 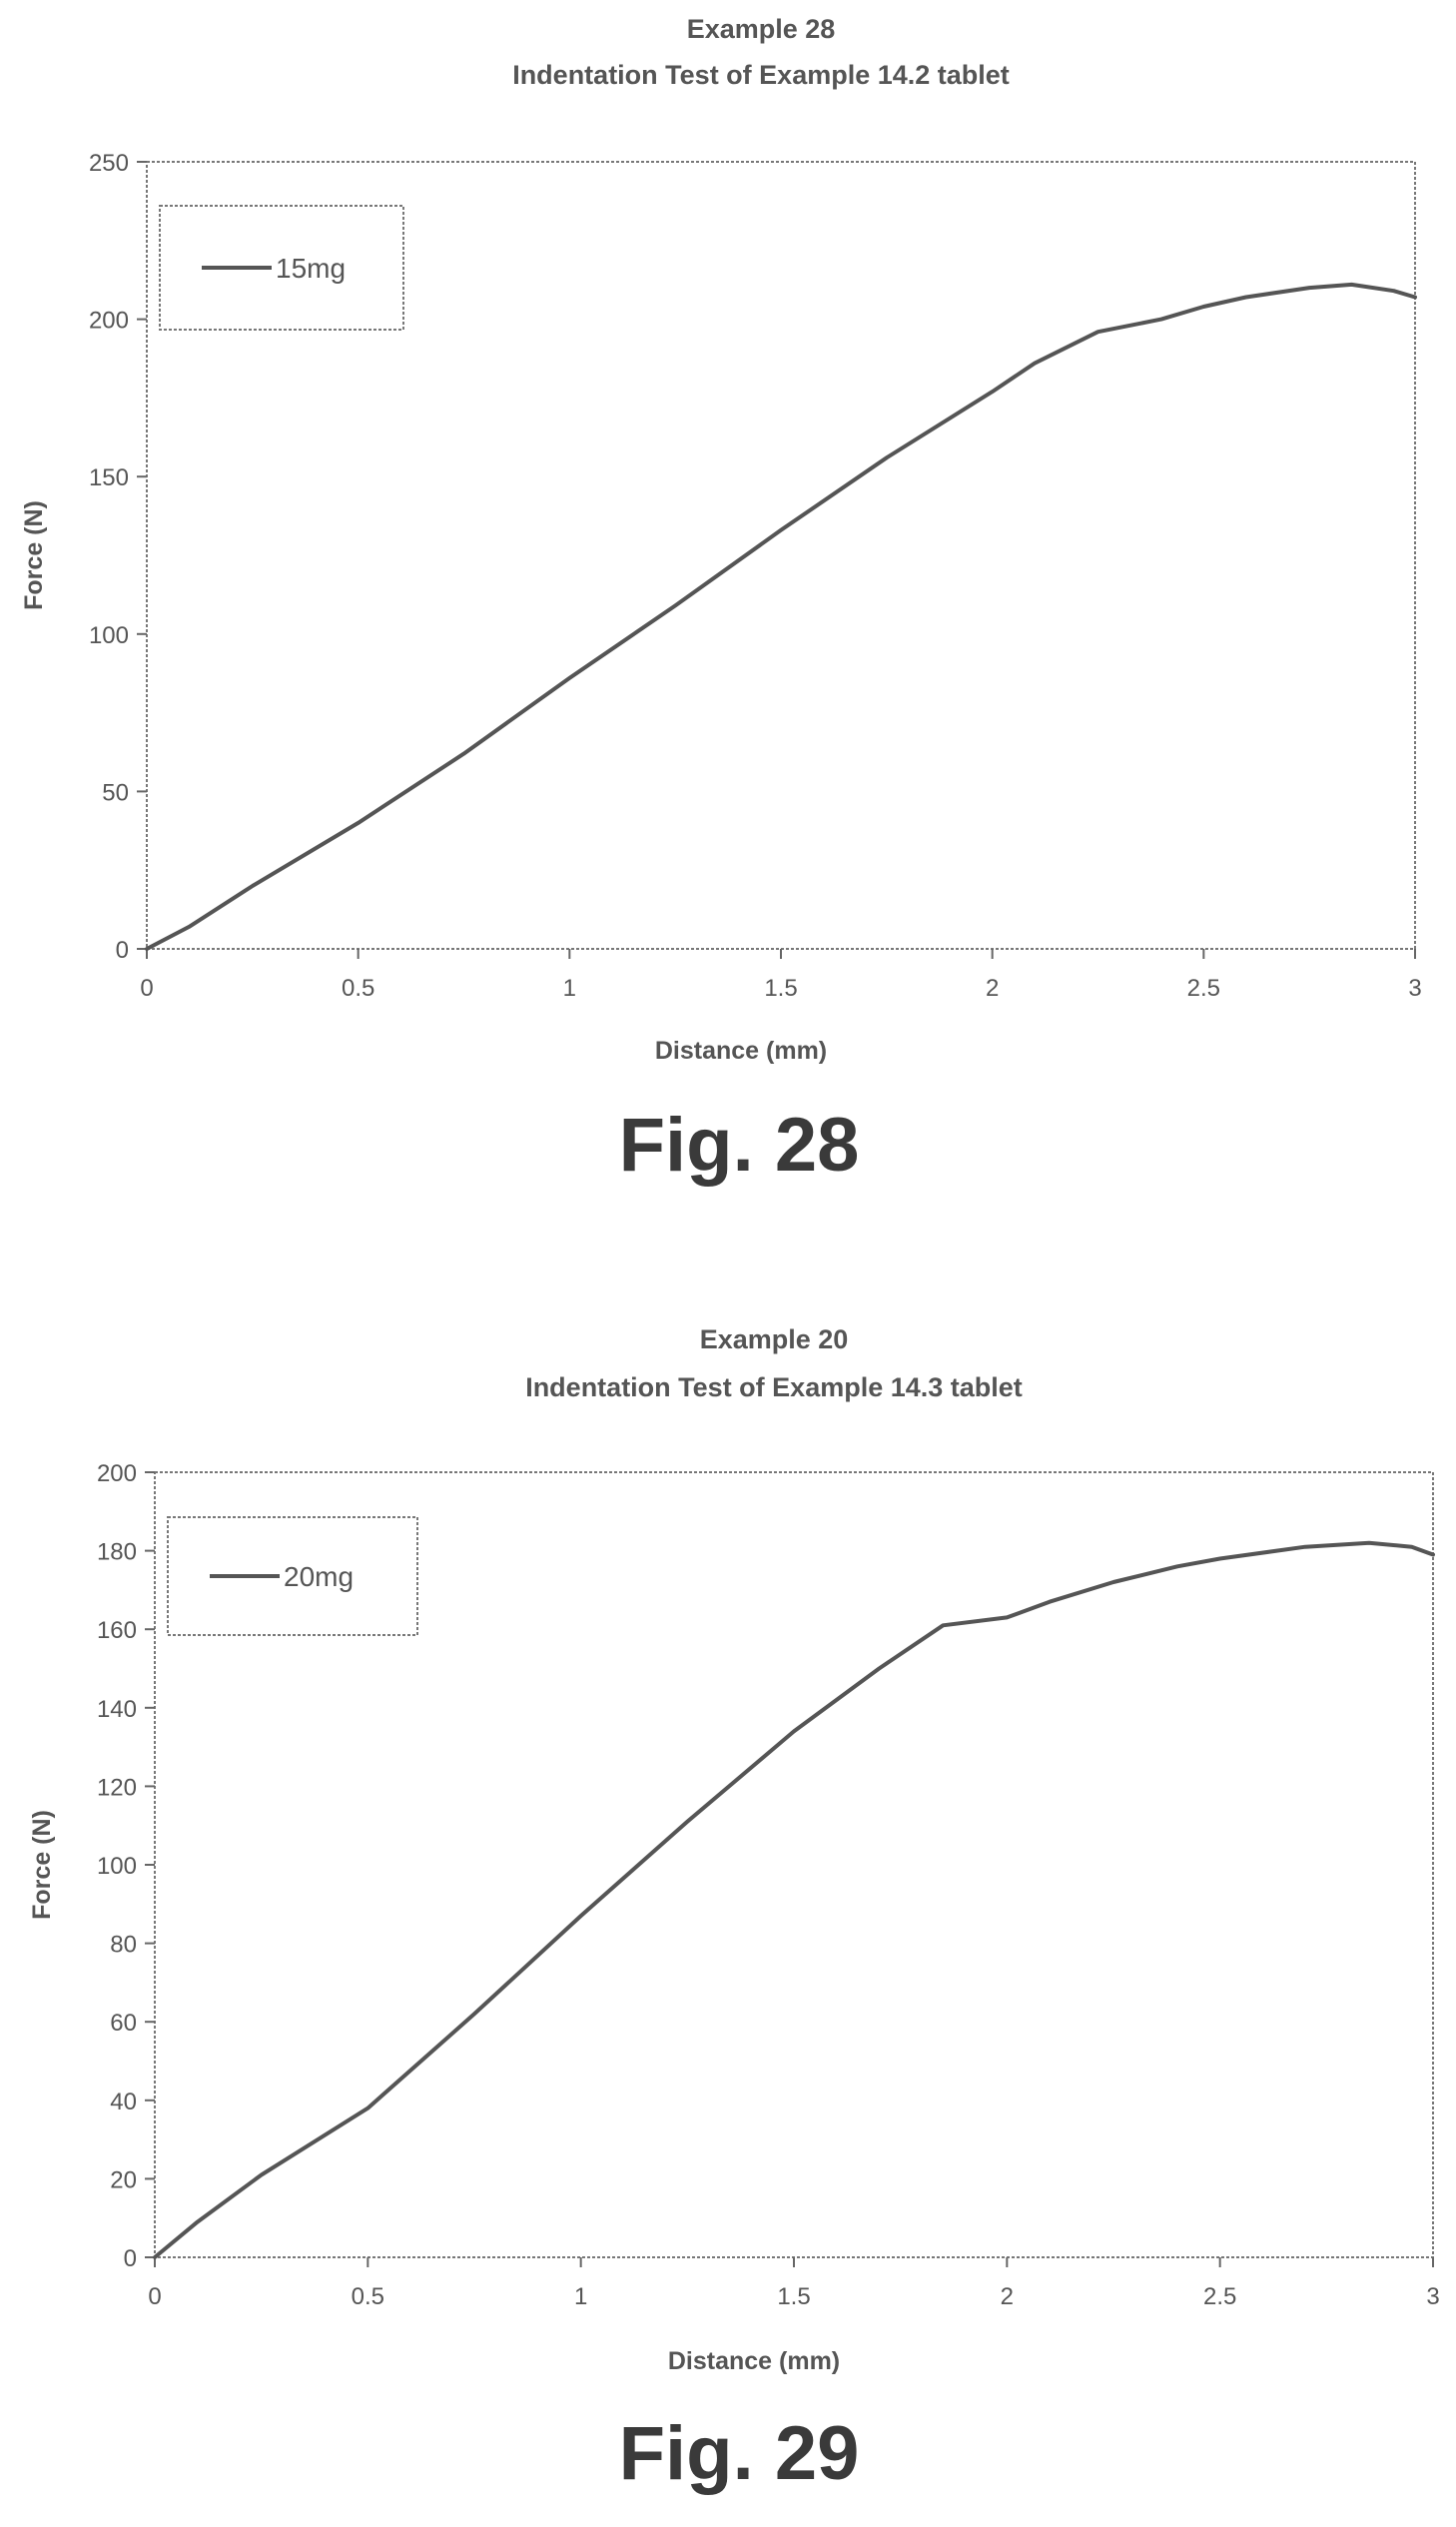 What do you see at coordinates (109, 477) in the screenshot?
I see `y-tick-label: 150` at bounding box center [109, 477].